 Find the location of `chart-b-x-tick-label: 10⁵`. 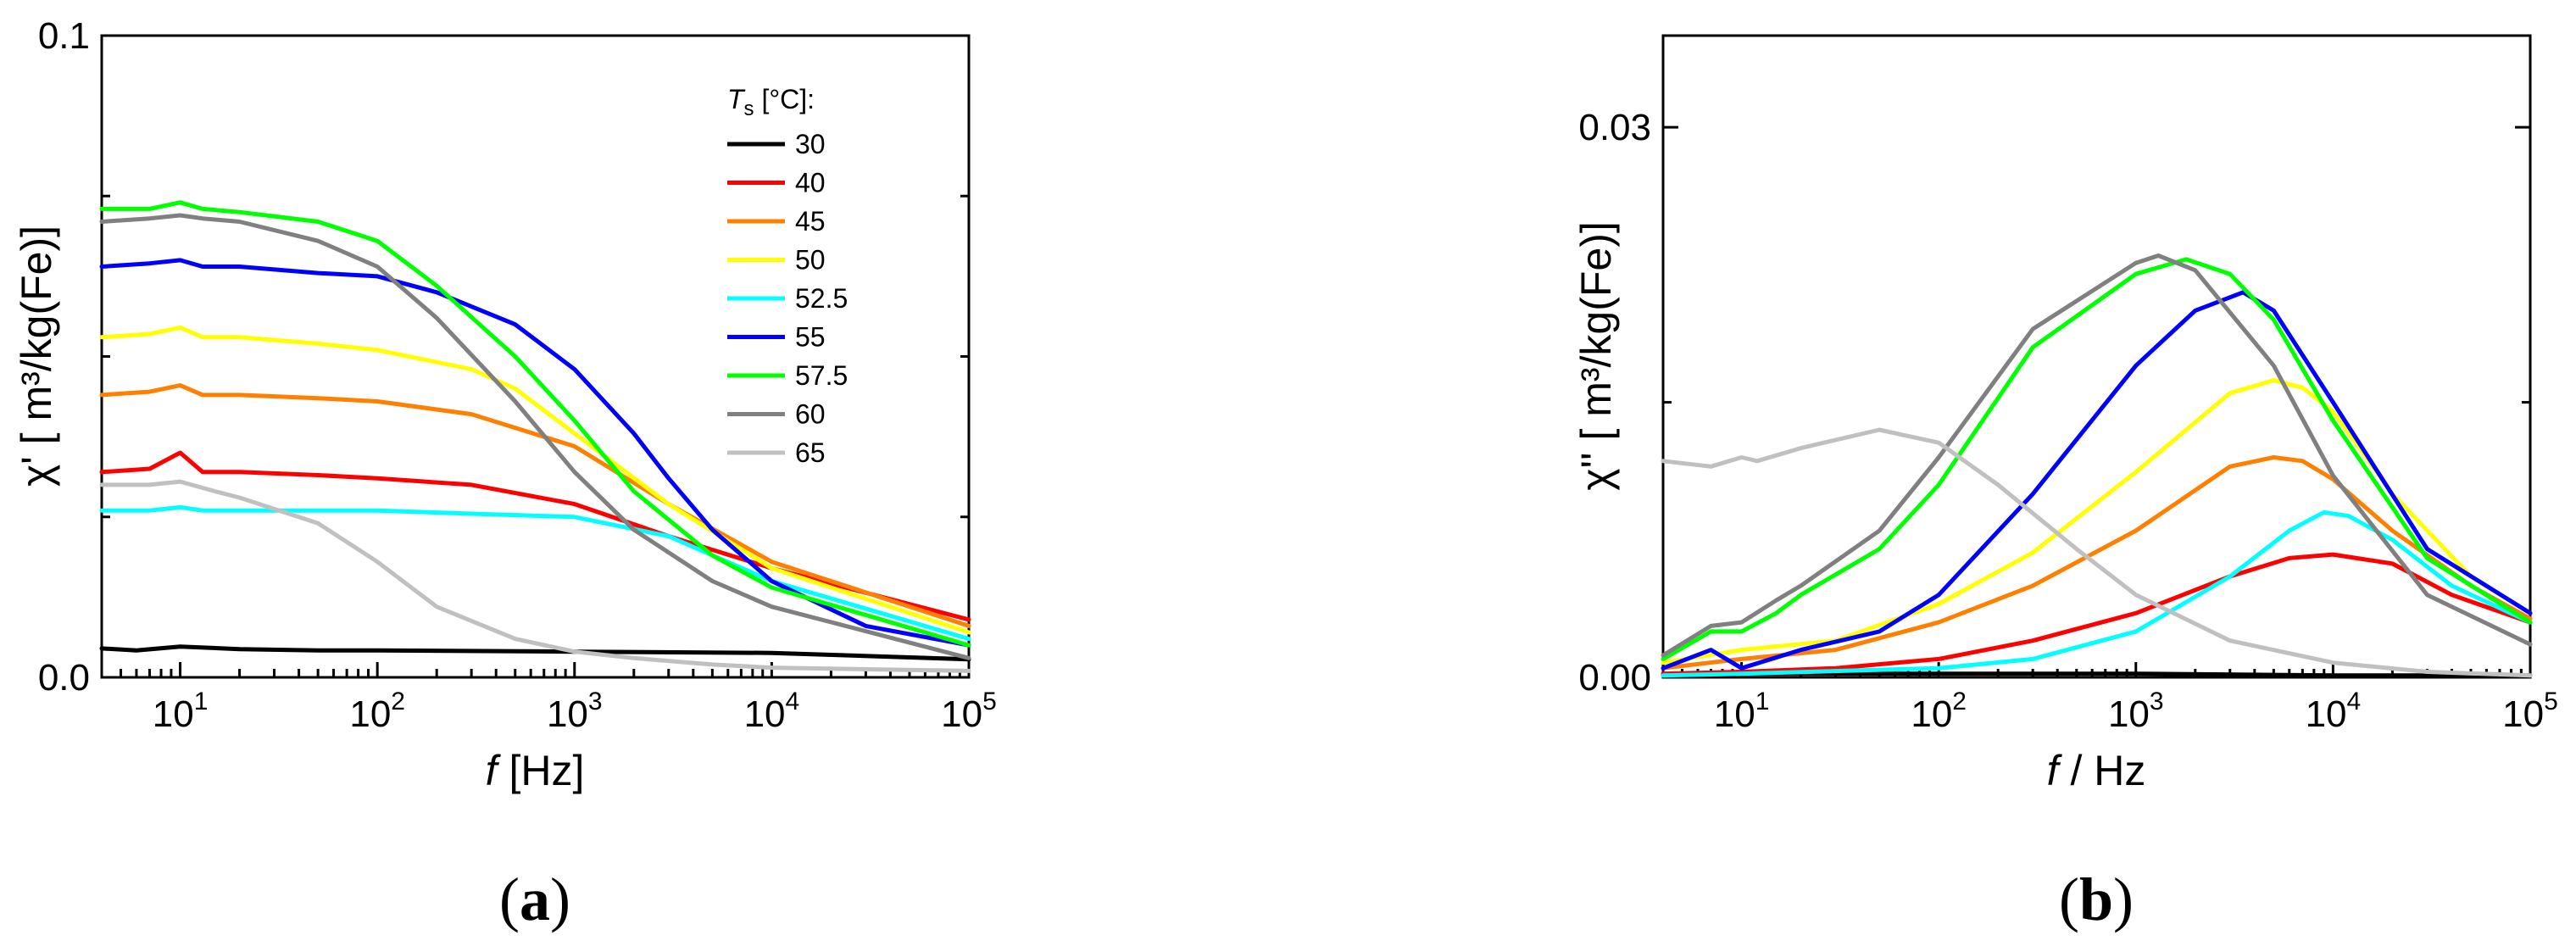

chart-b-x-tick-label: 10⁵ is located at coordinates (2530, 711).